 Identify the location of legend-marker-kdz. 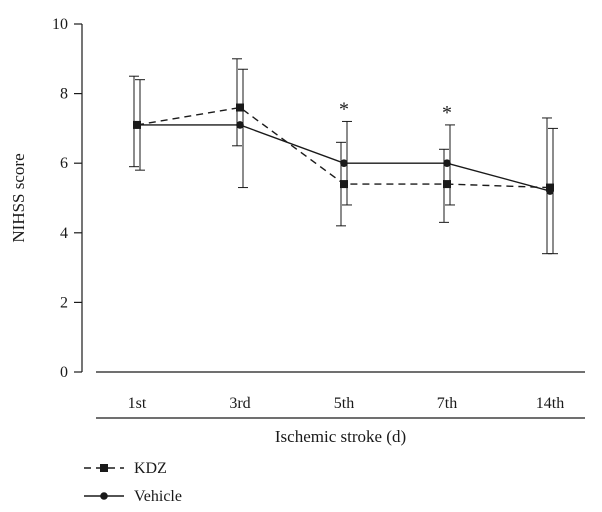
(104, 468).